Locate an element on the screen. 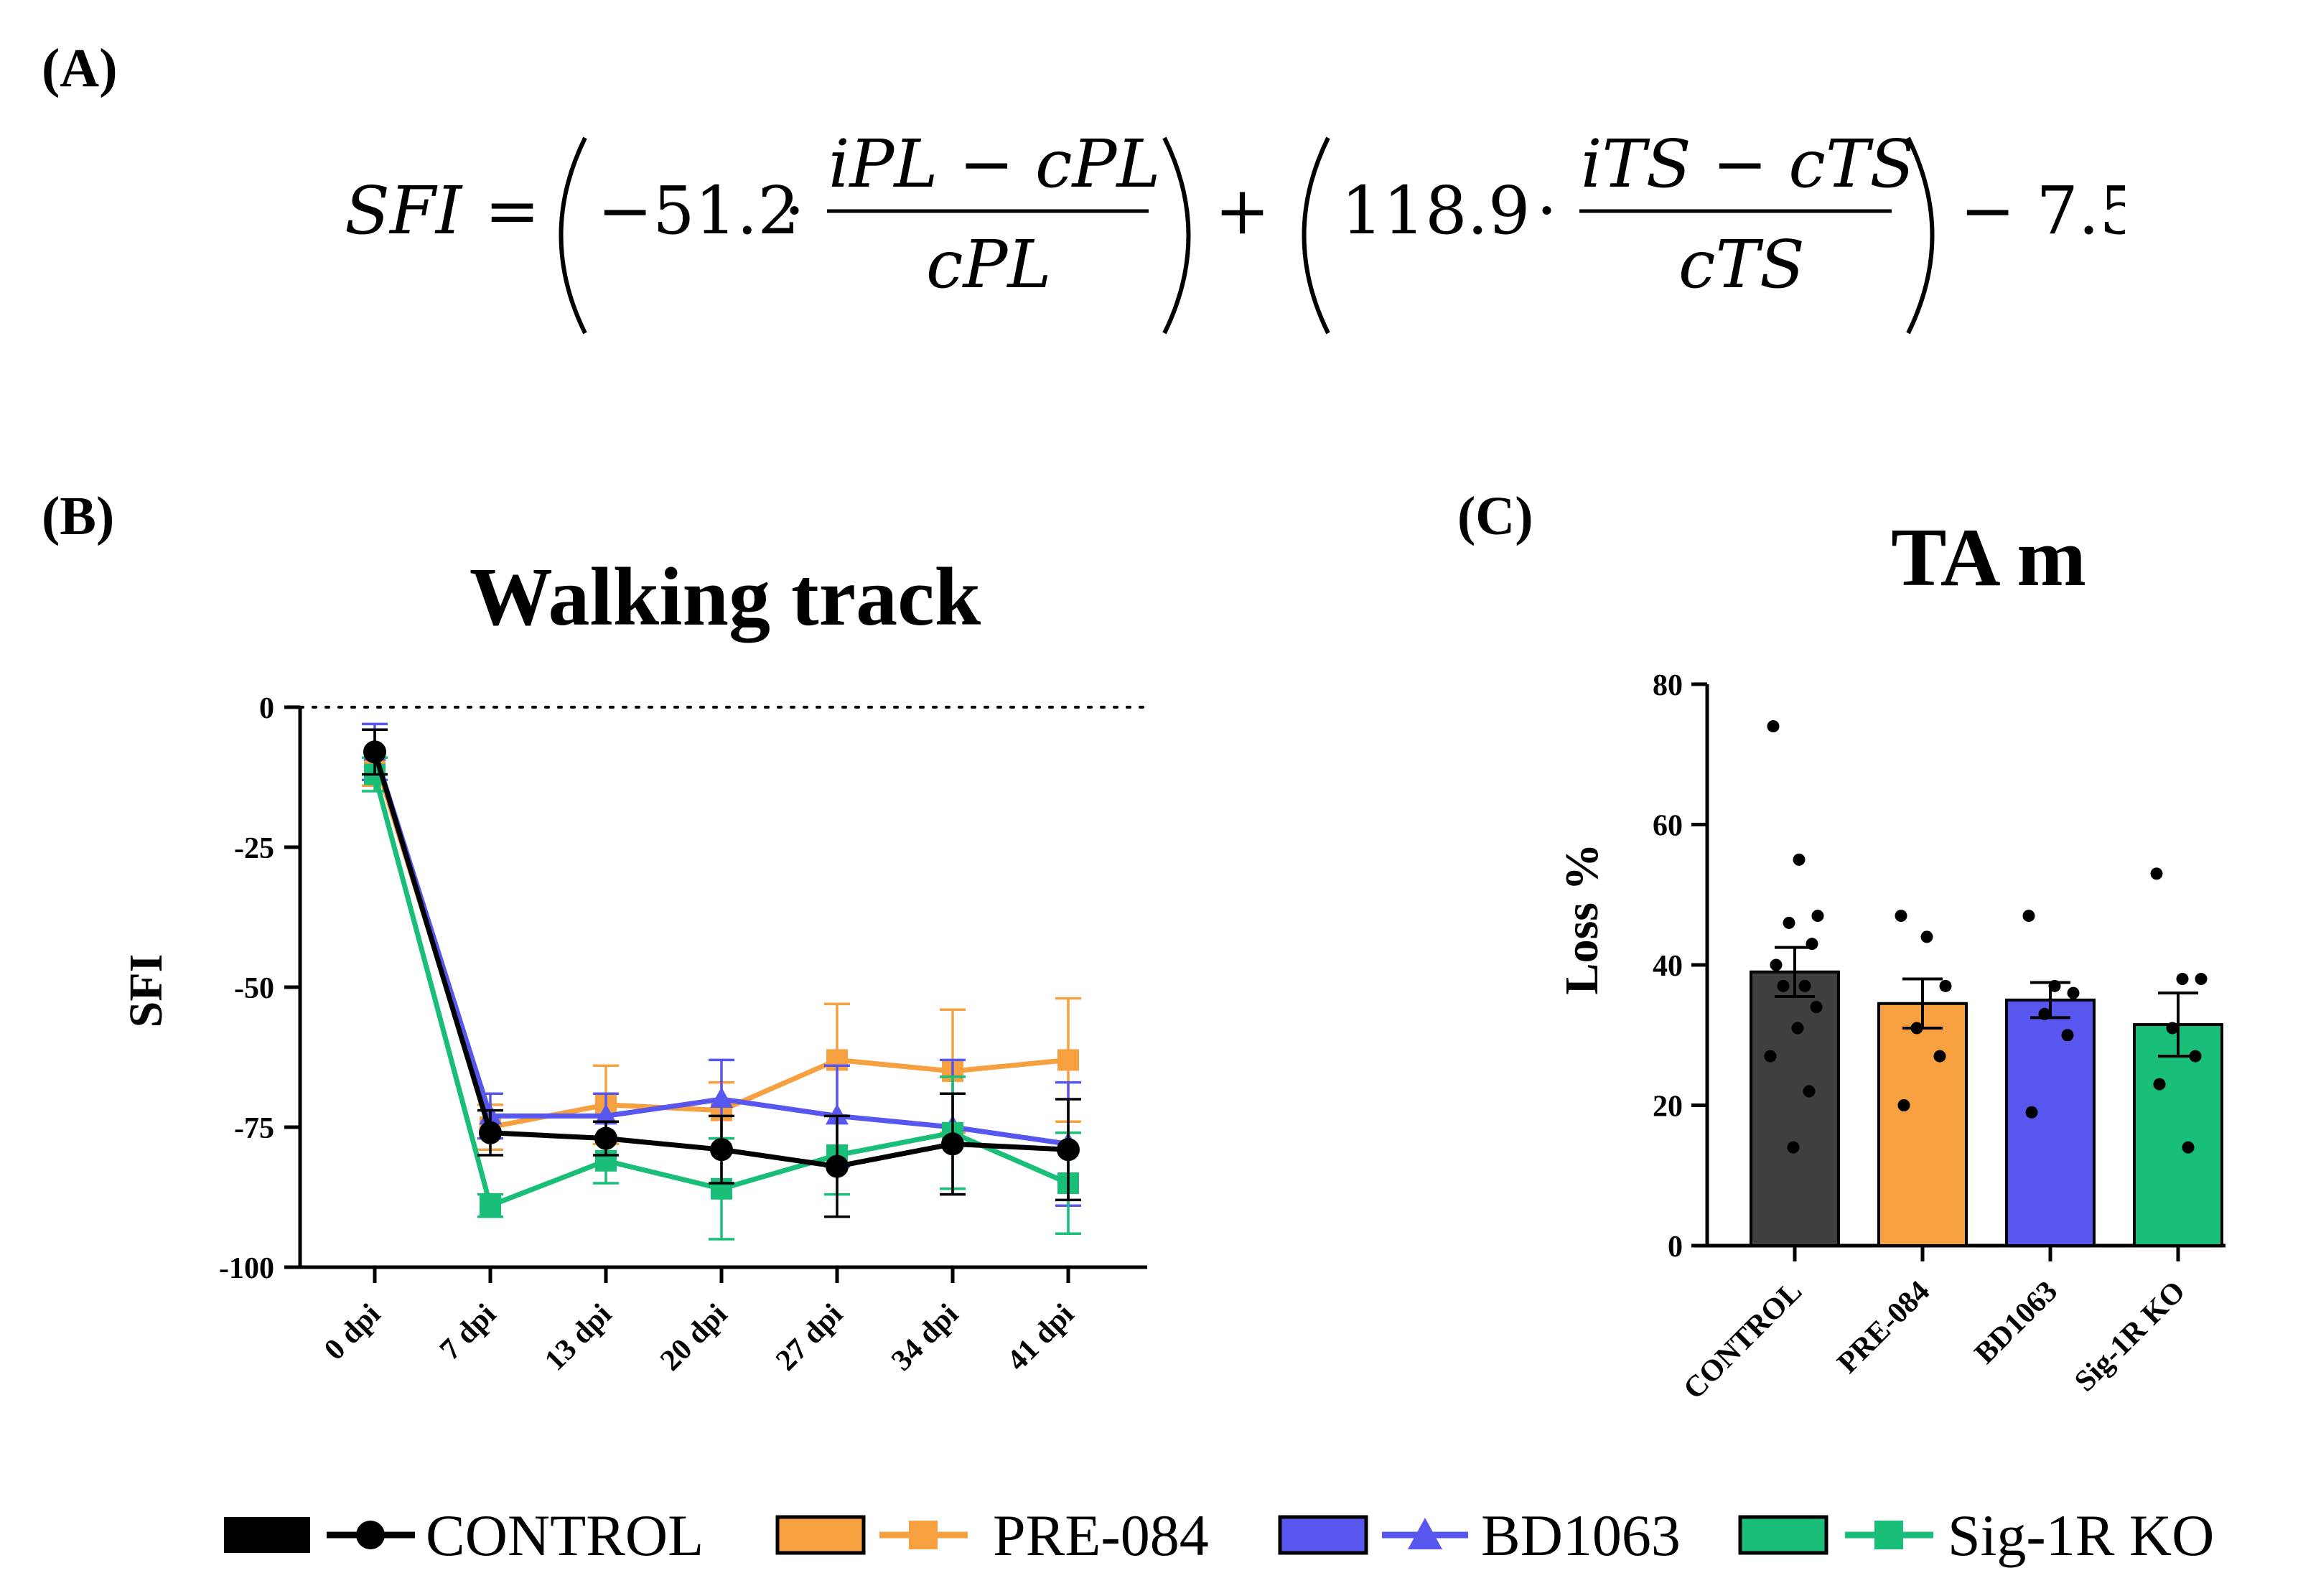 Image resolution: width=2298 pixels, height=1596 pixels. line-chart-y-tick-label: -50 is located at coordinates (254, 988).